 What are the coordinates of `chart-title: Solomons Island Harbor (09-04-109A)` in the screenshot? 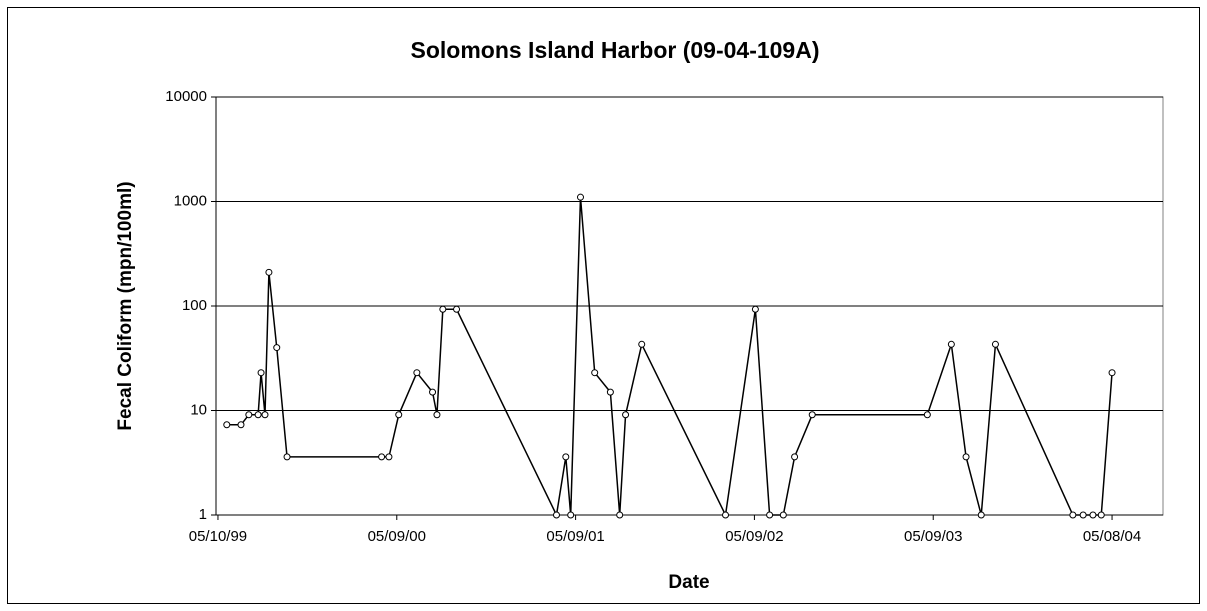 It's located at (615, 50).